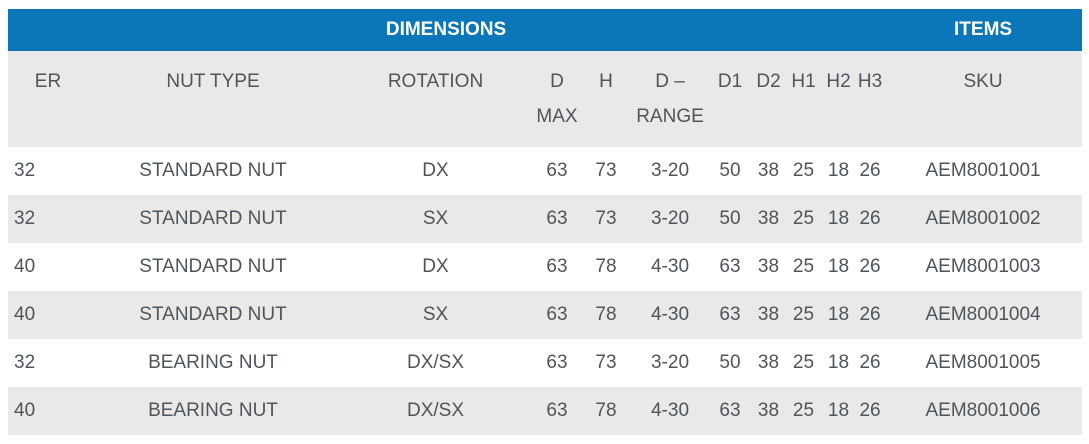  Describe the element at coordinates (48, 99) in the screenshot. I see `column-header-er: ER` at that location.